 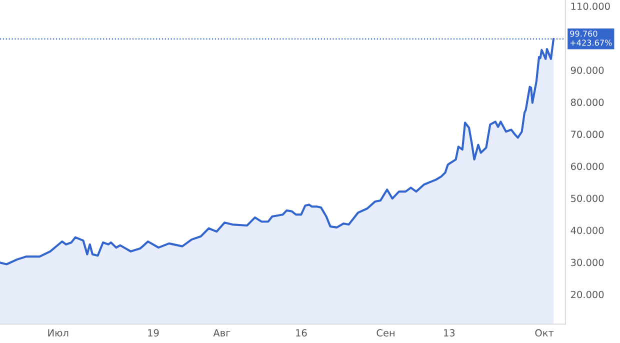 I want to click on x-tick-label: Окт, so click(x=544, y=333).